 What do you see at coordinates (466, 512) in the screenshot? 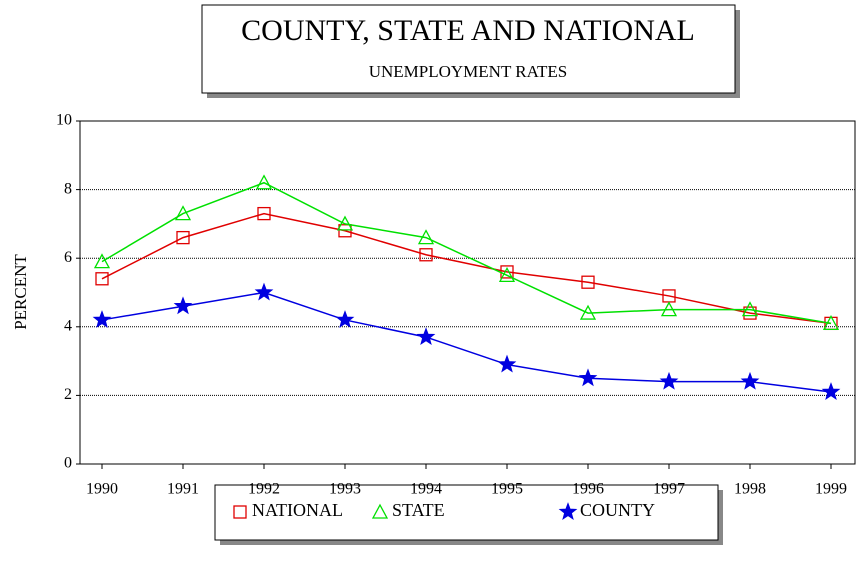
I see `legend-box` at bounding box center [466, 512].